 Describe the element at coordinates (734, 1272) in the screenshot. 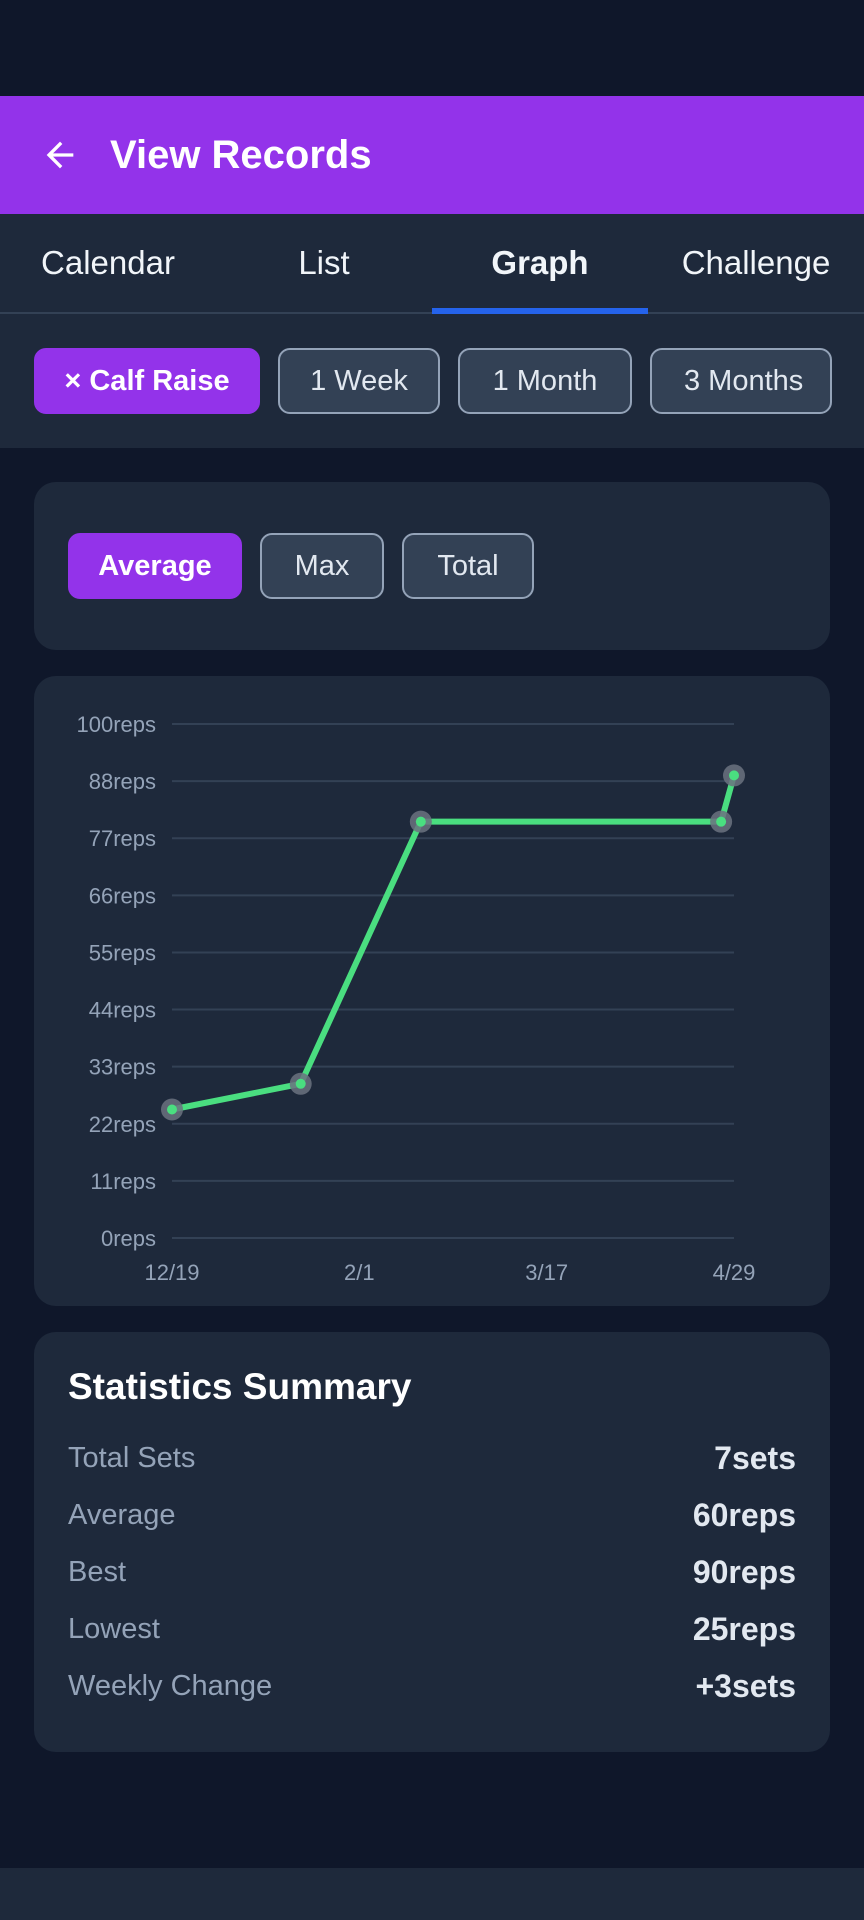

I see `x-tick-label: 4/29` at that location.